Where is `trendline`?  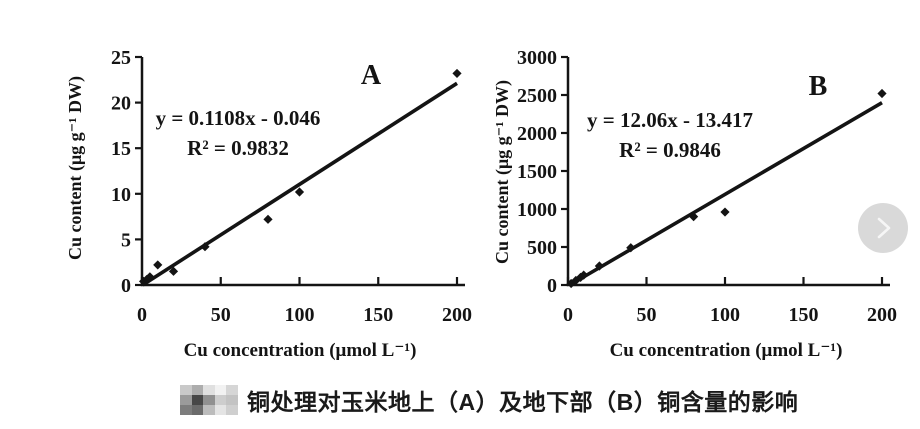 trendline is located at coordinates (725, 194).